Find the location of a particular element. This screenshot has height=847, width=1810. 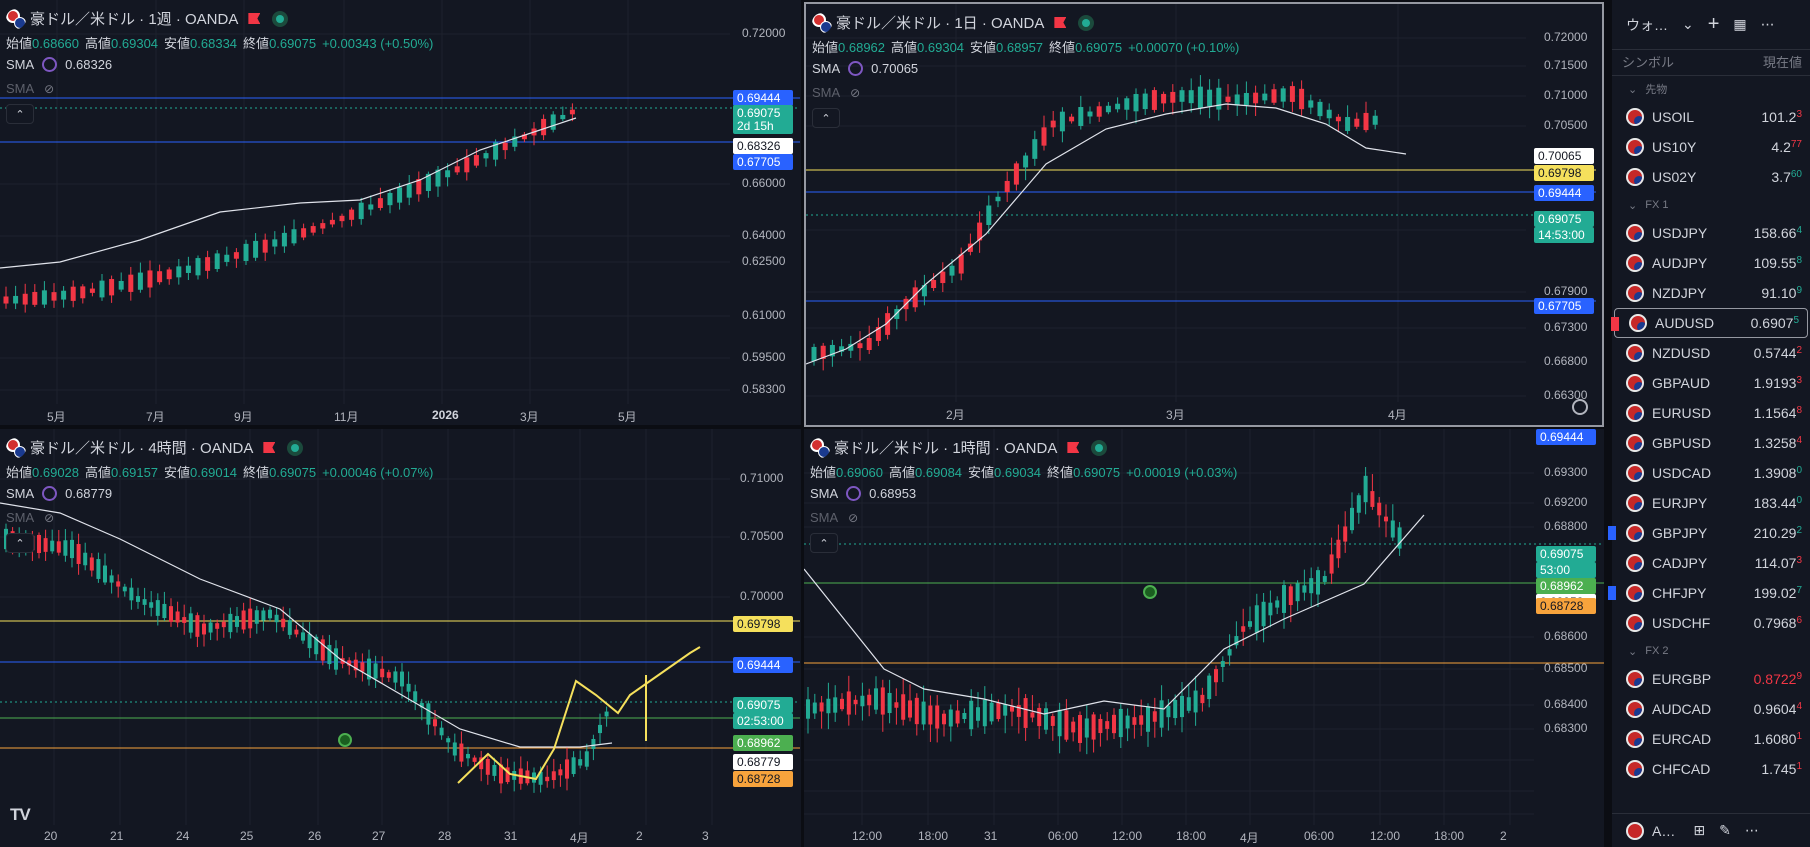

drawing-trendline is located at coordinates (579, 715).